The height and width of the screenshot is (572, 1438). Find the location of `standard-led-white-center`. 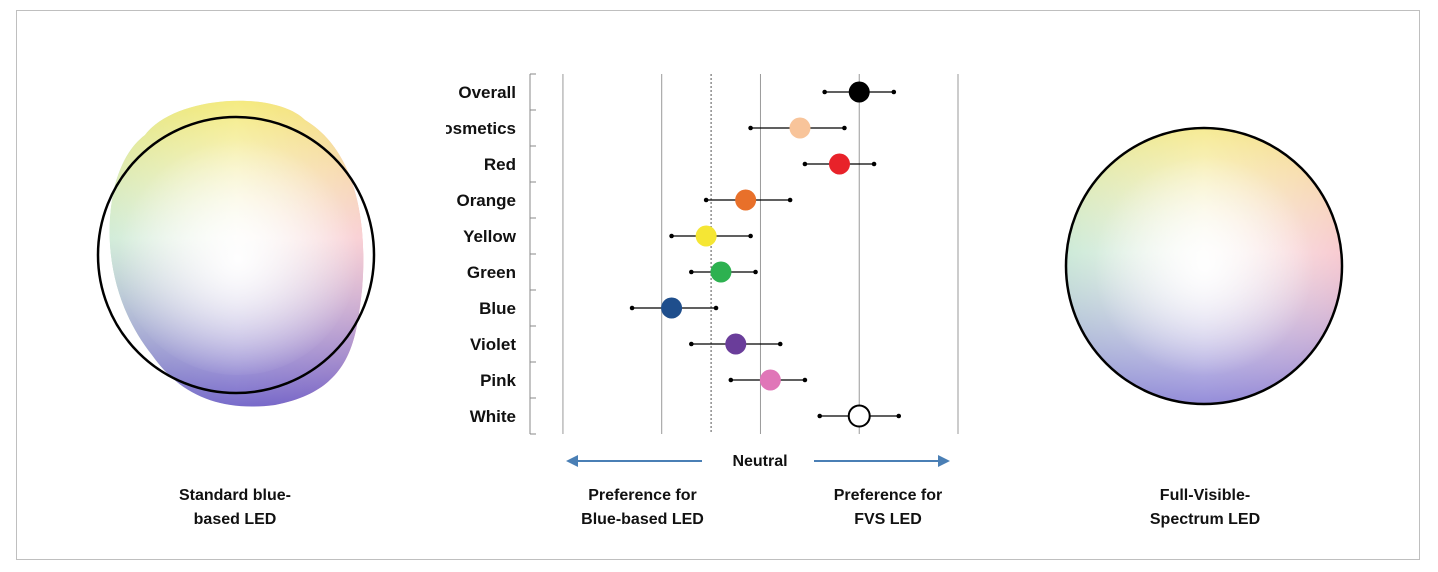

standard-led-white-center is located at coordinates (238, 255).